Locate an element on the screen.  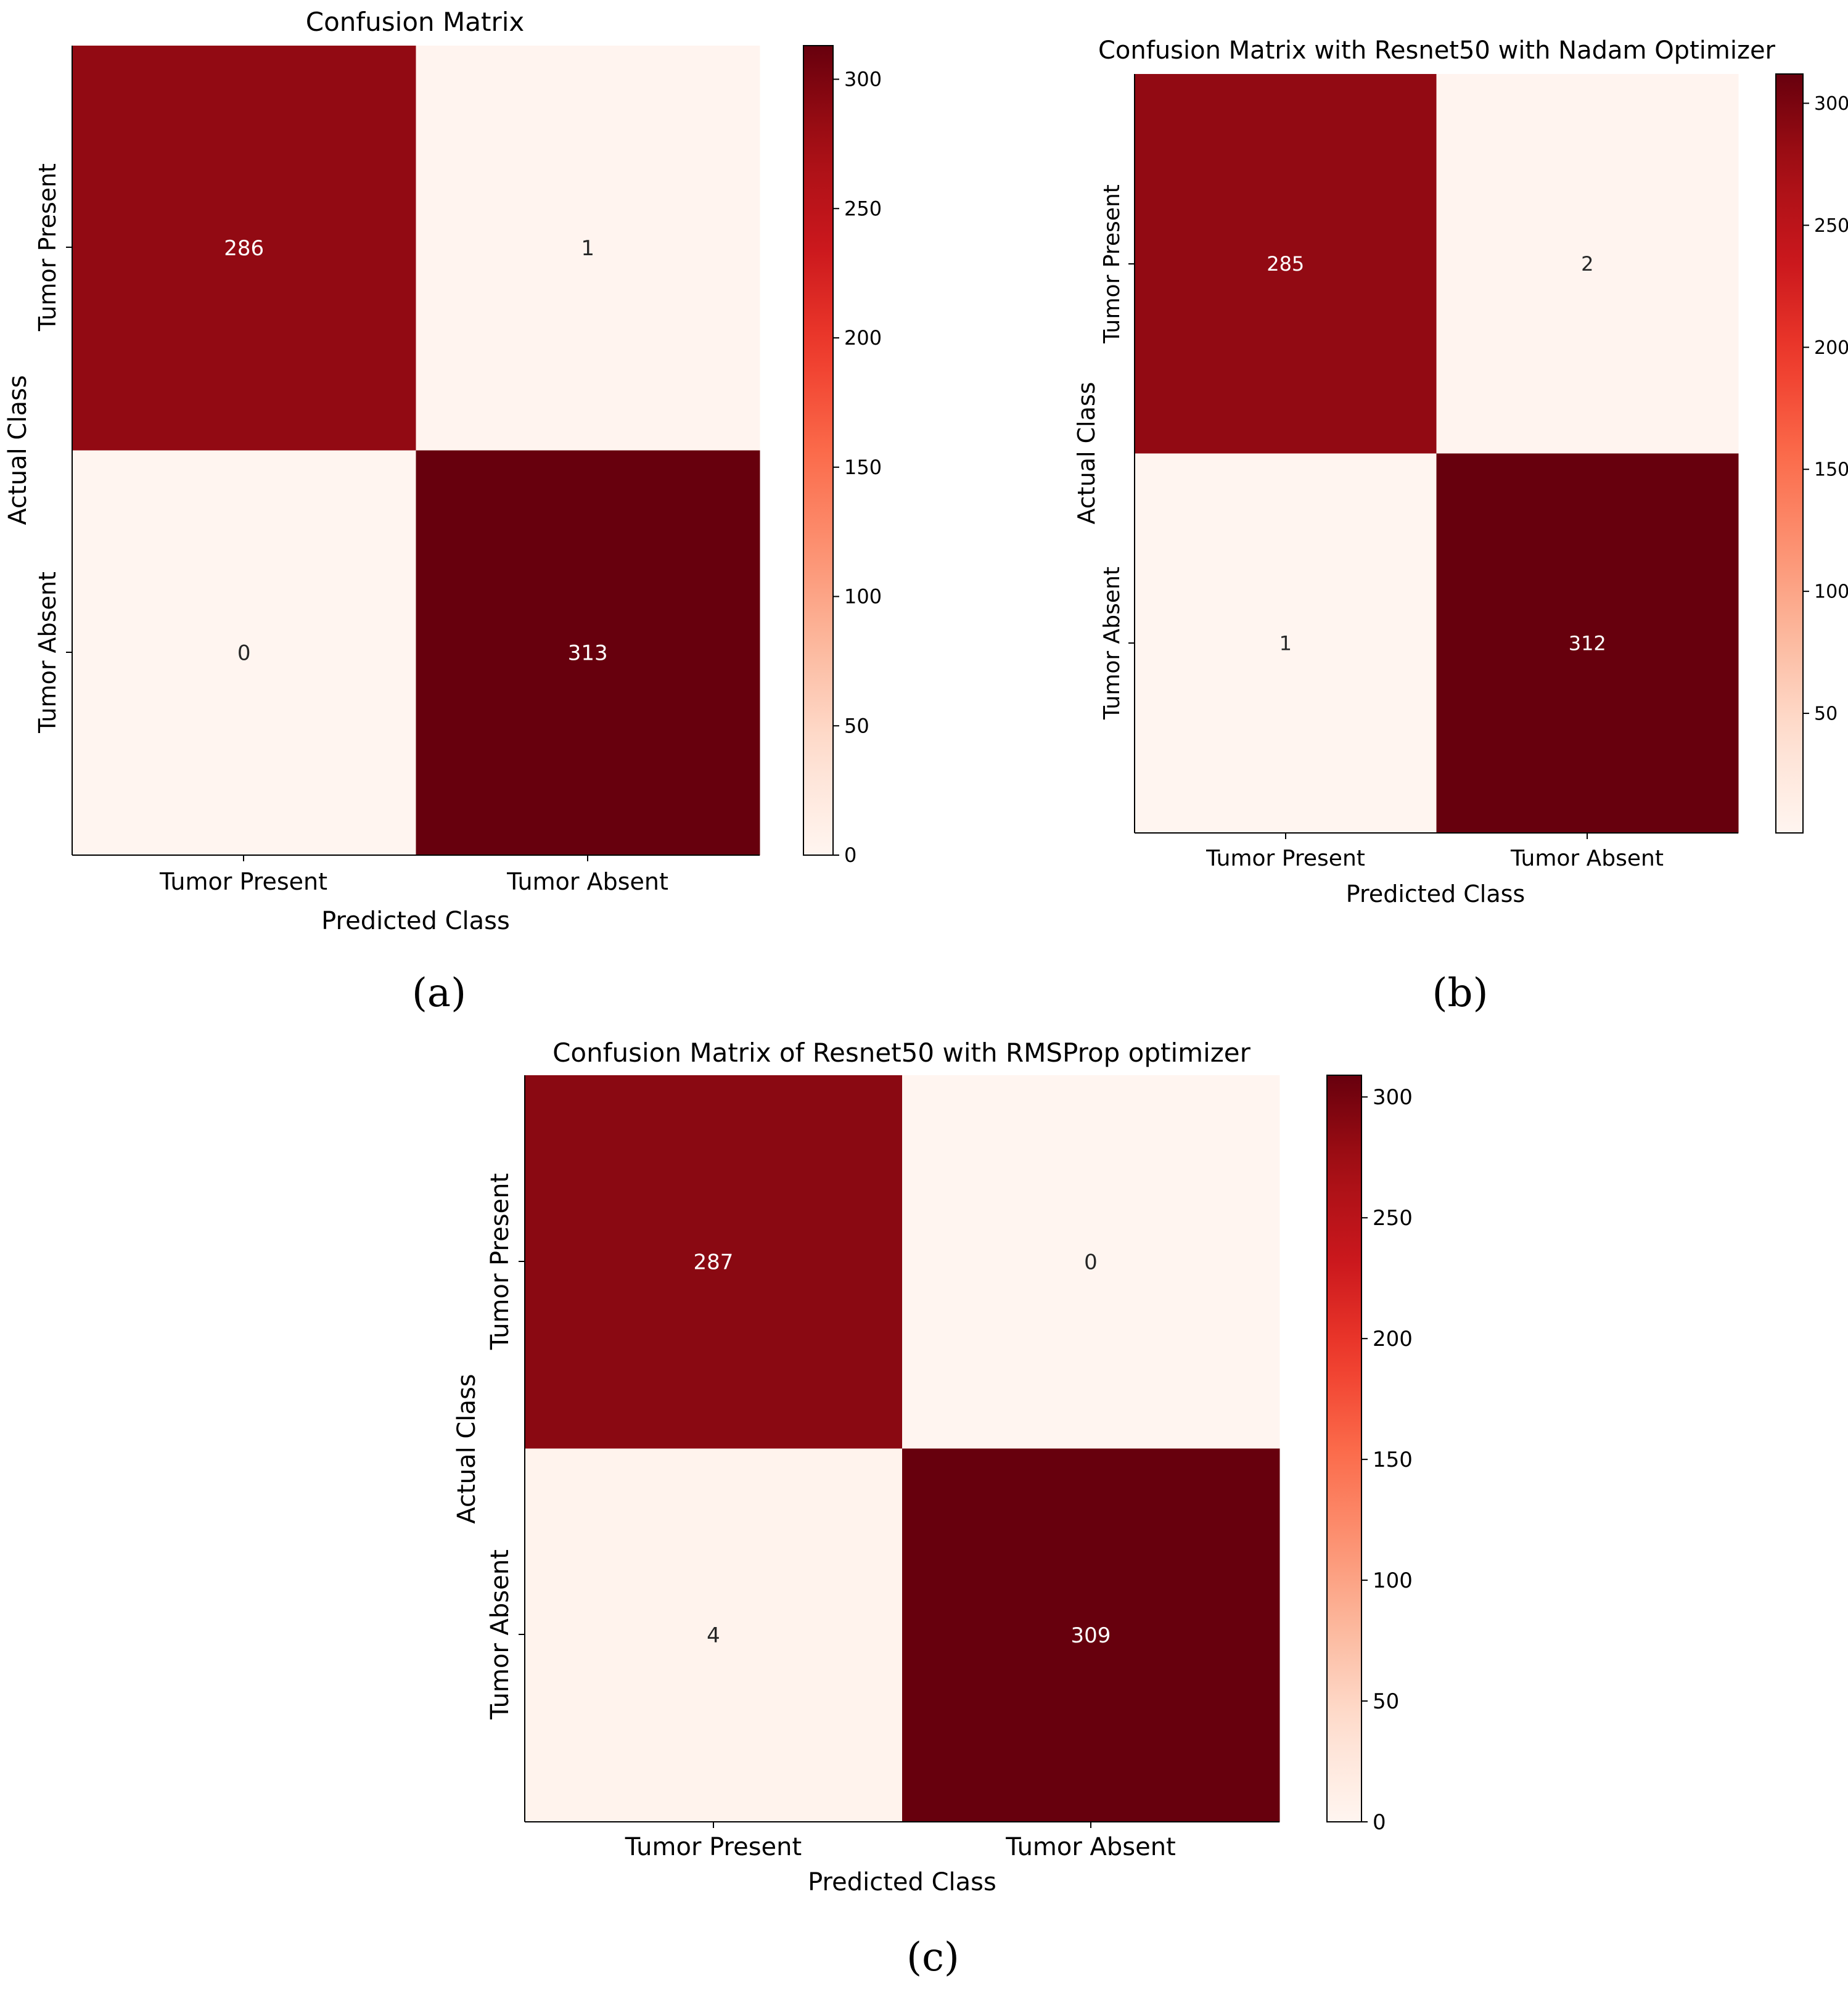
chart-title: Confusion Matrix is located at coordinates (415, 22).